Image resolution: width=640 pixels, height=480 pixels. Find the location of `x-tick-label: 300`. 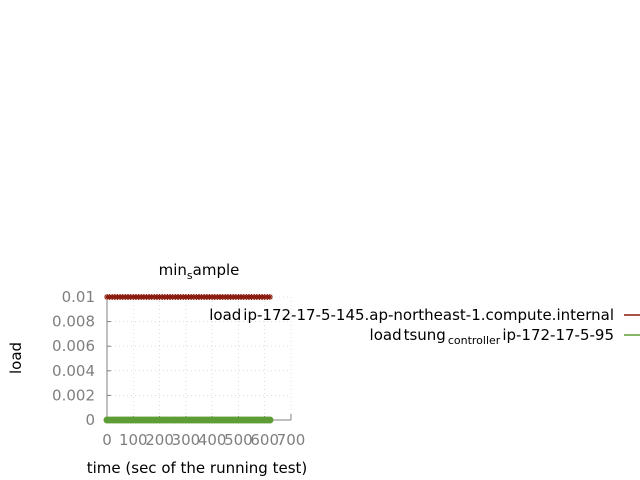

x-tick-label: 300 is located at coordinates (186, 440).